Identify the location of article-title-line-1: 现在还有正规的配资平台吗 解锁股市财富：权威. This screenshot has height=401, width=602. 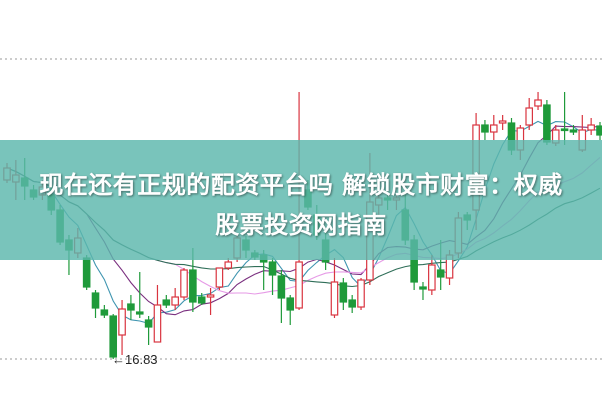
(301, 185).